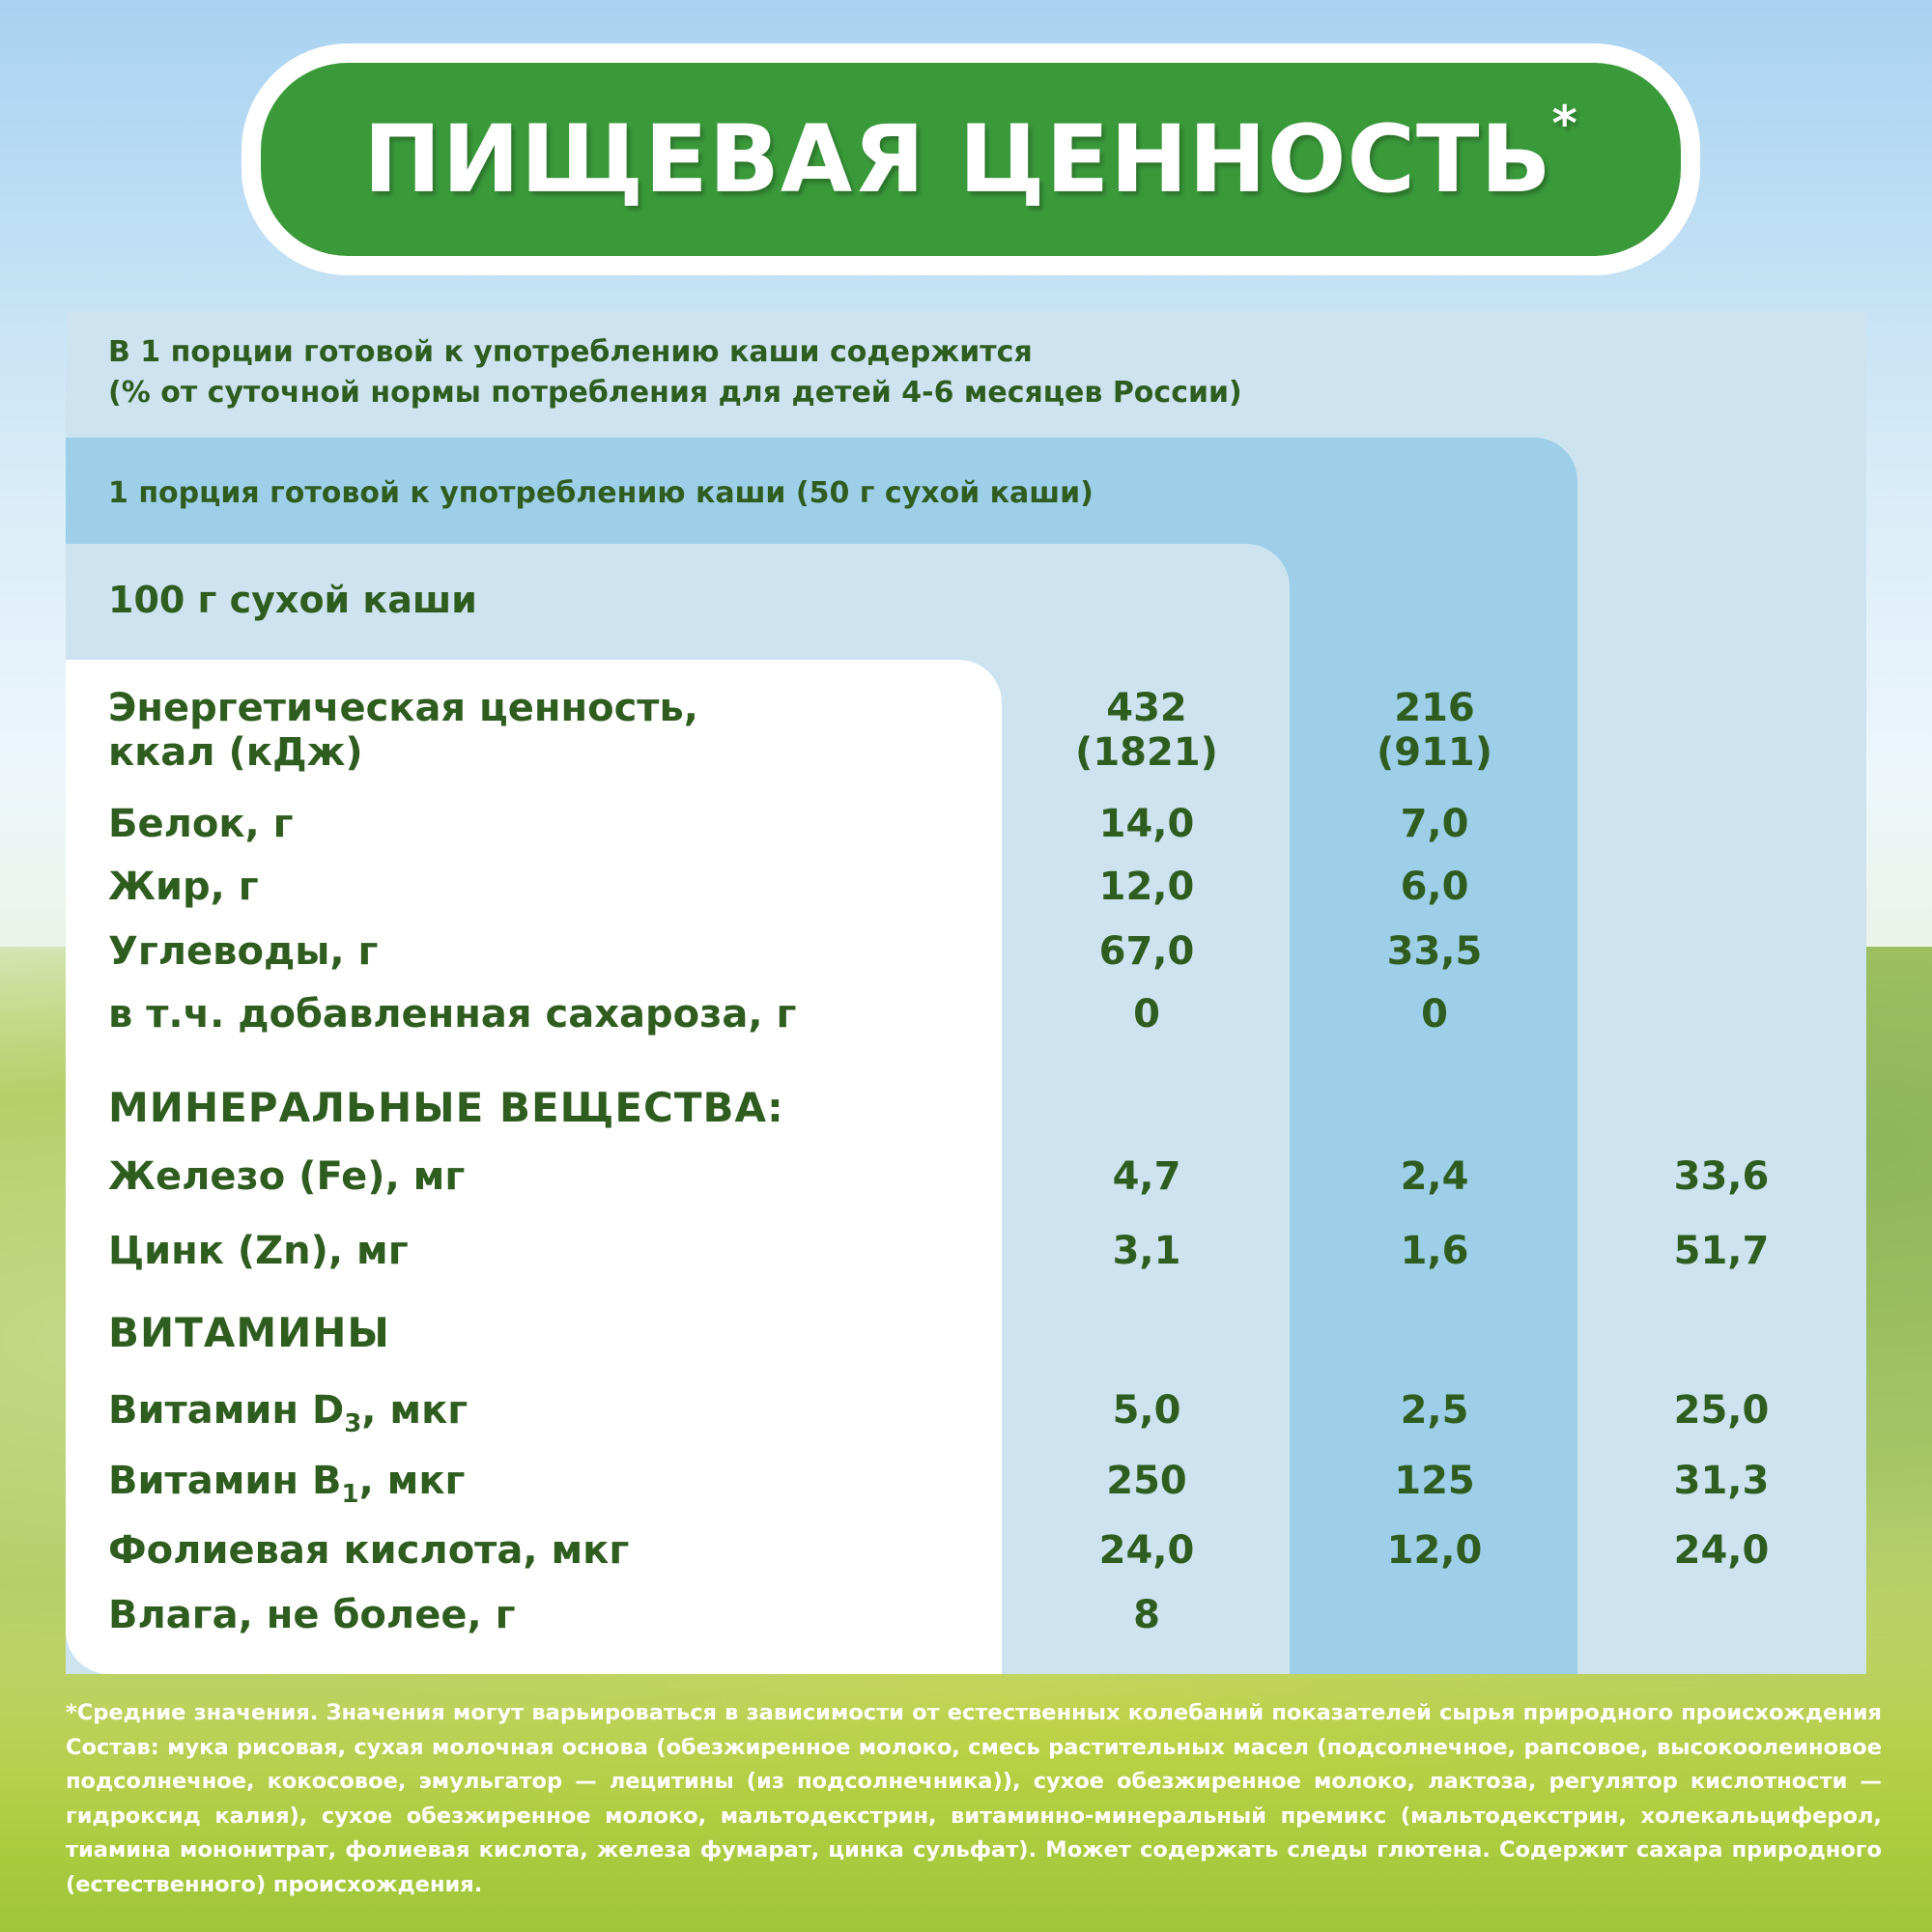 This screenshot has height=1932, width=1932. Describe the element at coordinates (1434, 1481) in the screenshot. I see `value-portion: 125` at that location.